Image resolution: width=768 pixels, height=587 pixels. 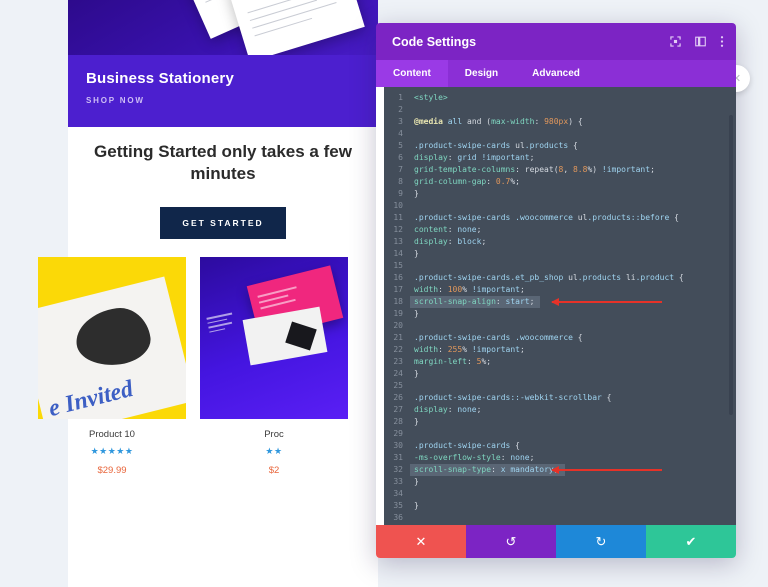 What do you see at coordinates (400, 181) in the screenshot?
I see `line-number: 8` at bounding box center [400, 181].